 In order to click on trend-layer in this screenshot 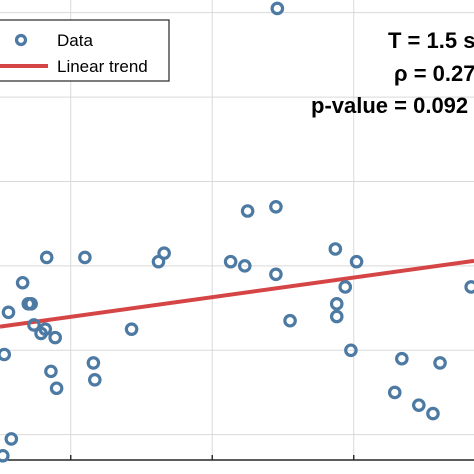, I will do `click(237, 293)`.